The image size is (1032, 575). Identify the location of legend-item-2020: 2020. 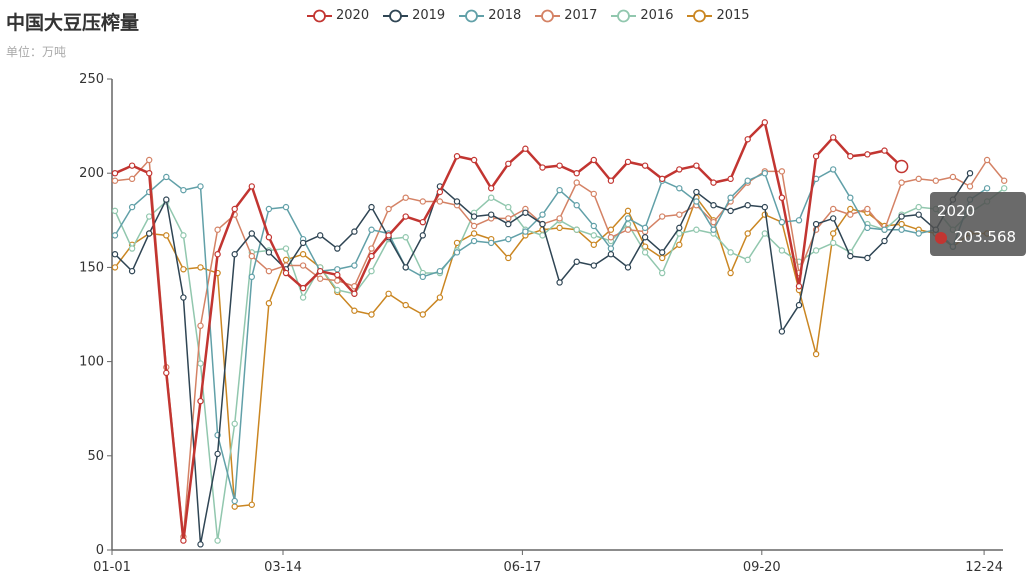
(338, 15).